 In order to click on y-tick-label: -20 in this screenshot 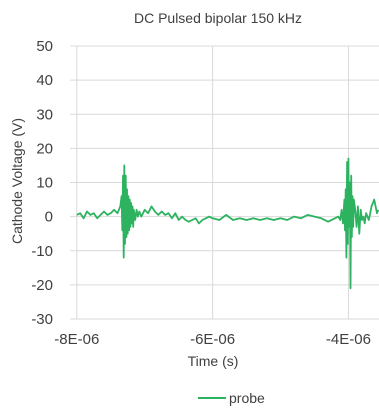, I will do `click(42, 285)`.